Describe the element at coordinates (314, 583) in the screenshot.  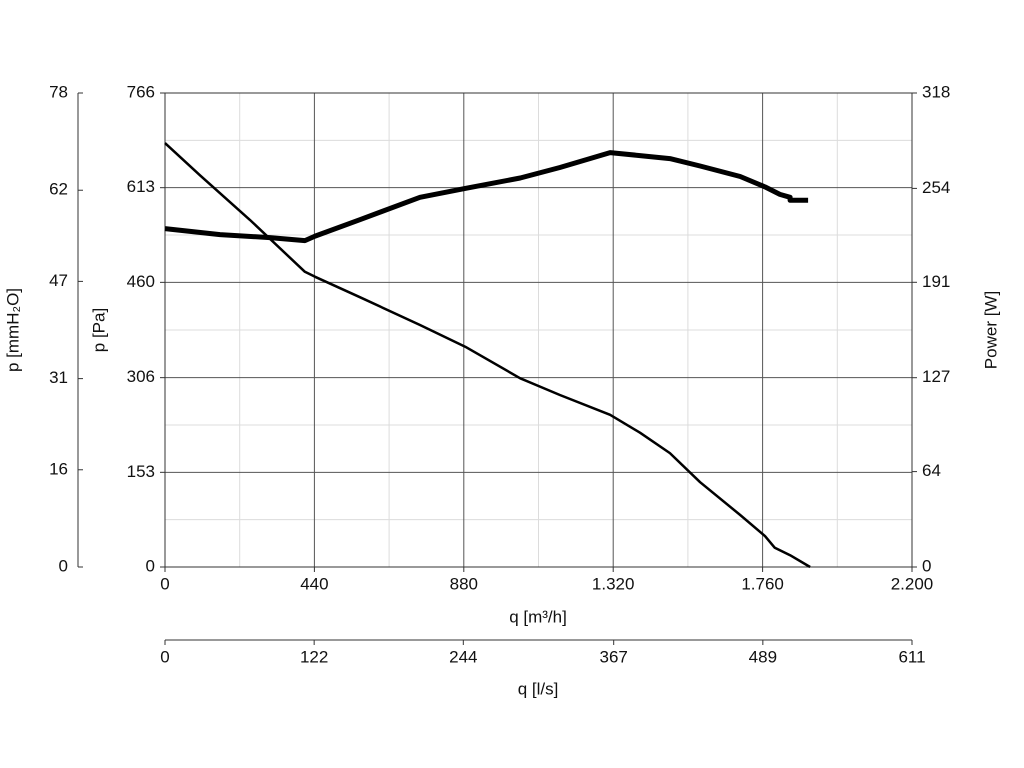
I see `x-tick-label: 440` at that location.